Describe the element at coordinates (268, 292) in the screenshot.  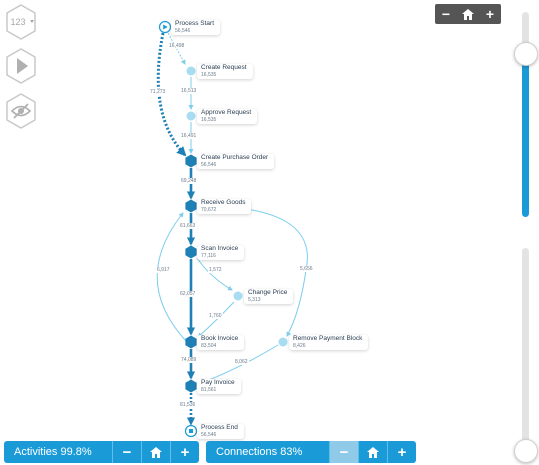
I see `node-name: Change Price` at that location.